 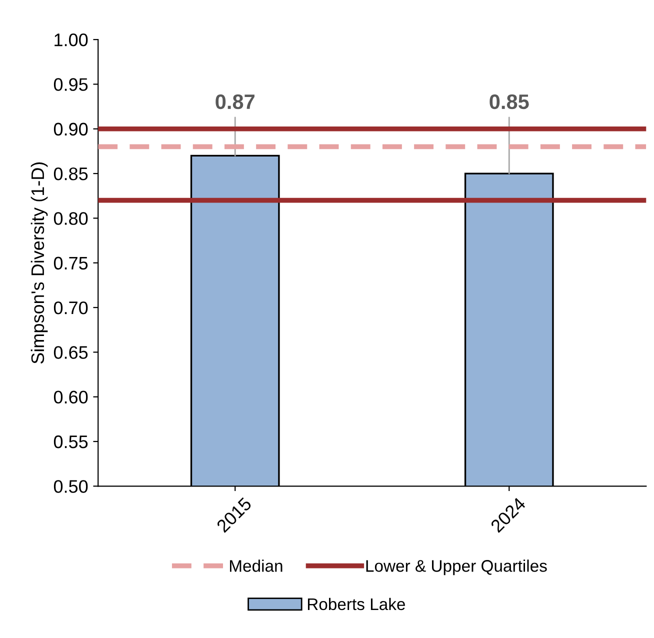 What do you see at coordinates (71, 441) in the screenshot?
I see `text: 0.55` at bounding box center [71, 441].